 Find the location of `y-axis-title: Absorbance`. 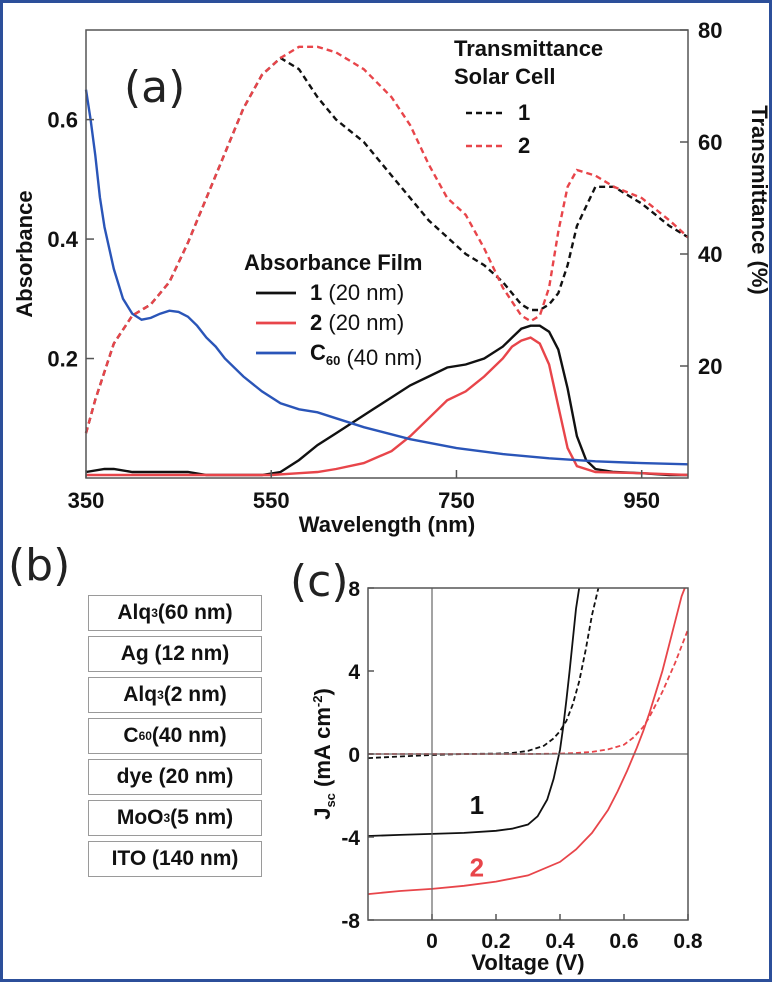

y-axis-title: Absorbance is located at coordinates (24, 253).